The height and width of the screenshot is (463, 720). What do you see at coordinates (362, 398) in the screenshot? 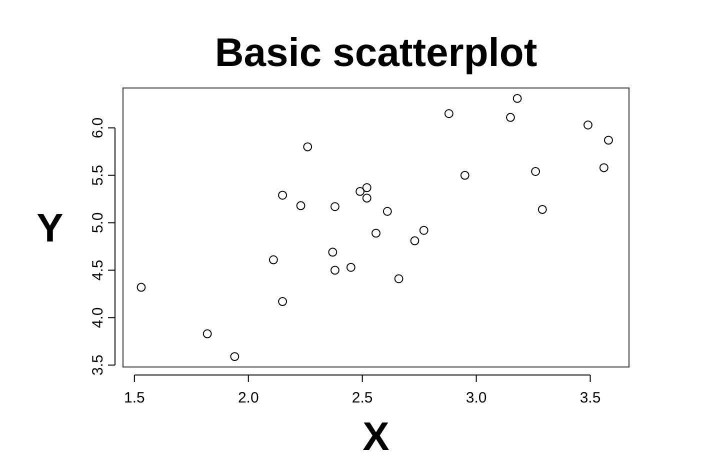
I see `x-tick-label: 2.5` at bounding box center [362, 398].